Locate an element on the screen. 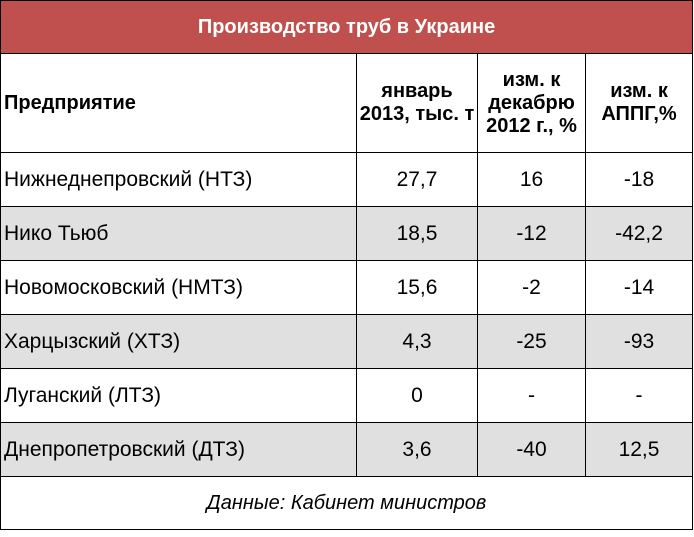 The height and width of the screenshot is (537, 694). column-header-change-yoy: изм. к АППГ,% is located at coordinates (639, 103).